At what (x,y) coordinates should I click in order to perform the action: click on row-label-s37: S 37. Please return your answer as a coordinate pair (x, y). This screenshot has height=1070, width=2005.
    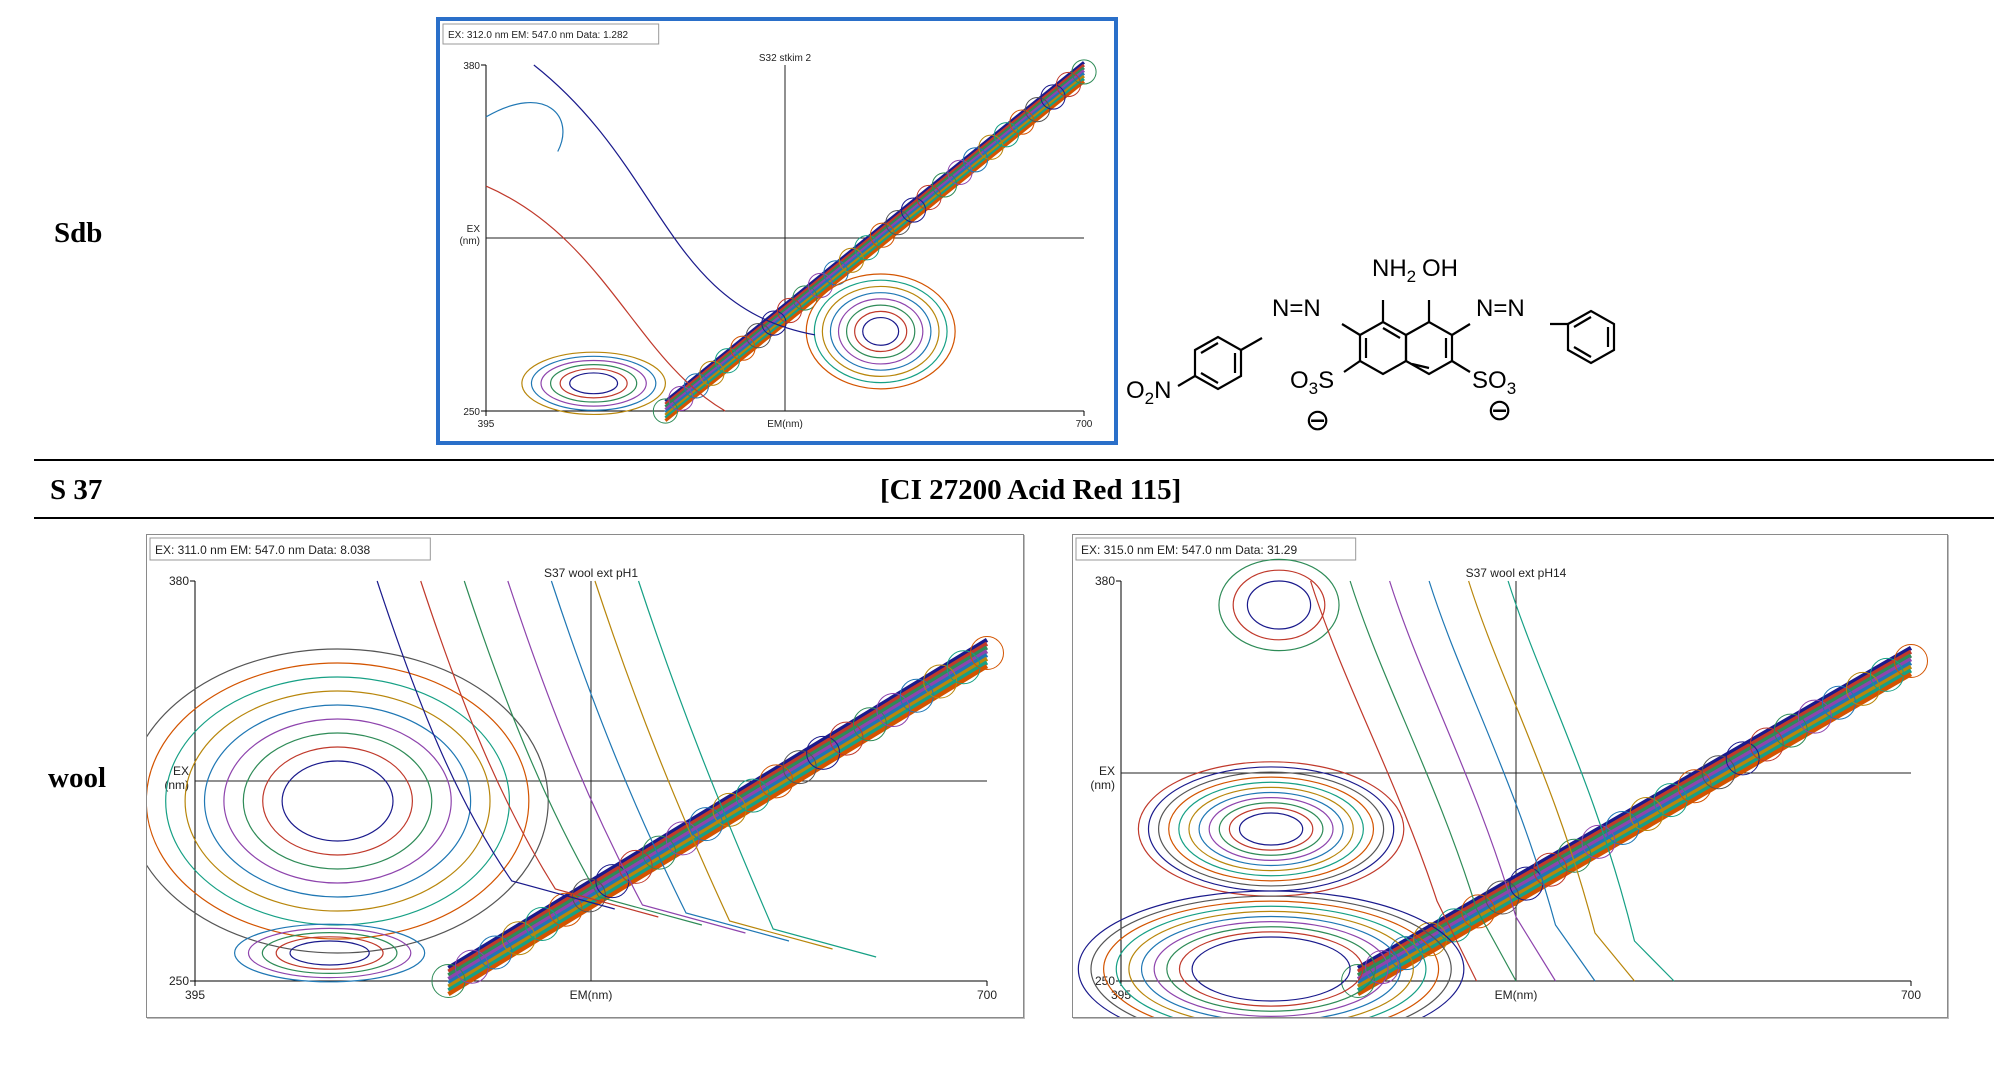
    Looking at the image, I should click on (76, 490).